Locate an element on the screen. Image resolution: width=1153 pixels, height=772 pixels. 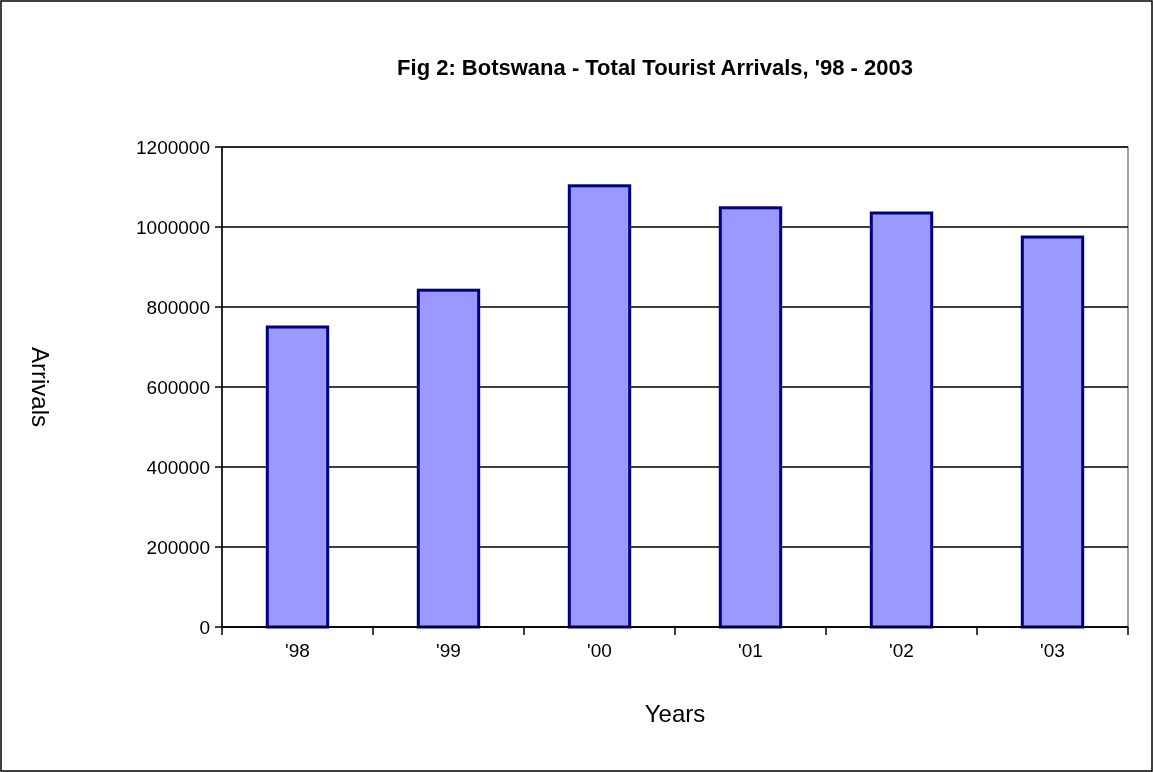
x-tick-label: '03 is located at coordinates (1052, 650).